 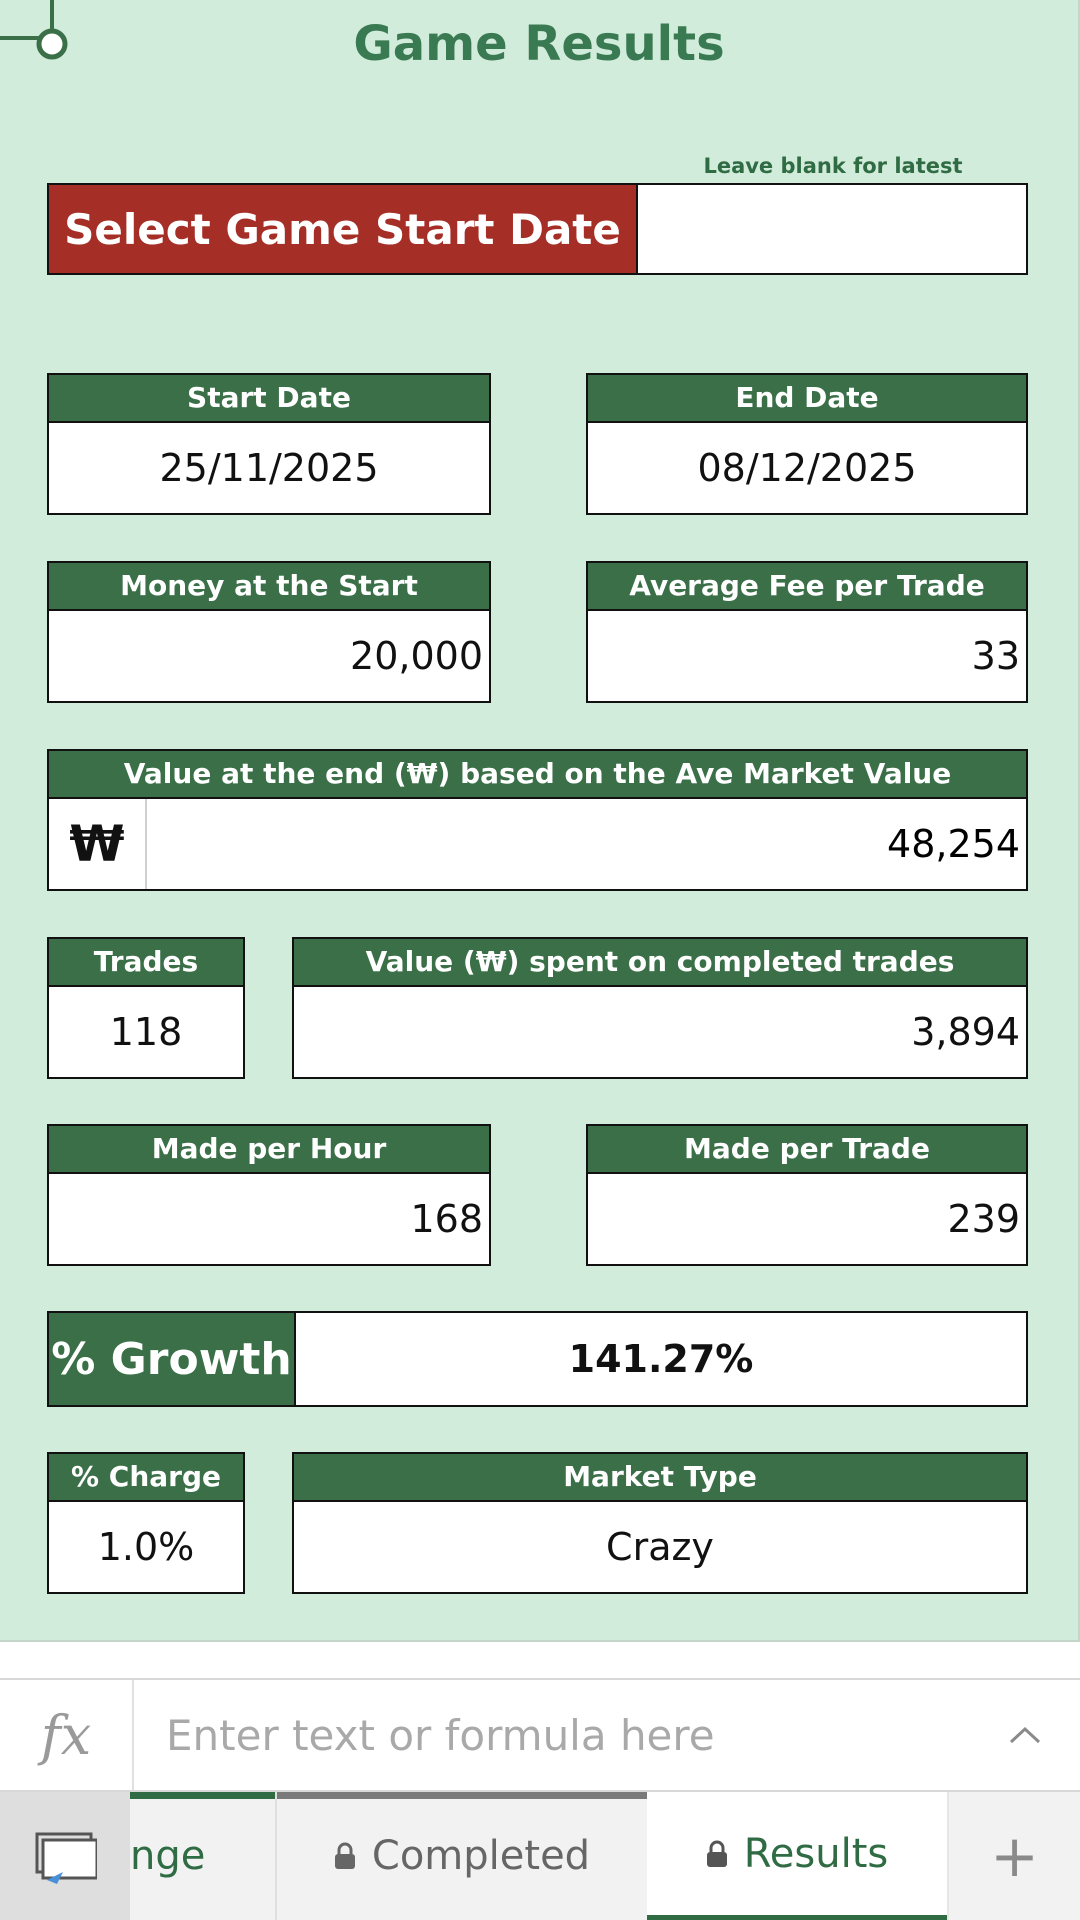 I want to click on made-hour-value: 168, so click(x=446, y=1219).